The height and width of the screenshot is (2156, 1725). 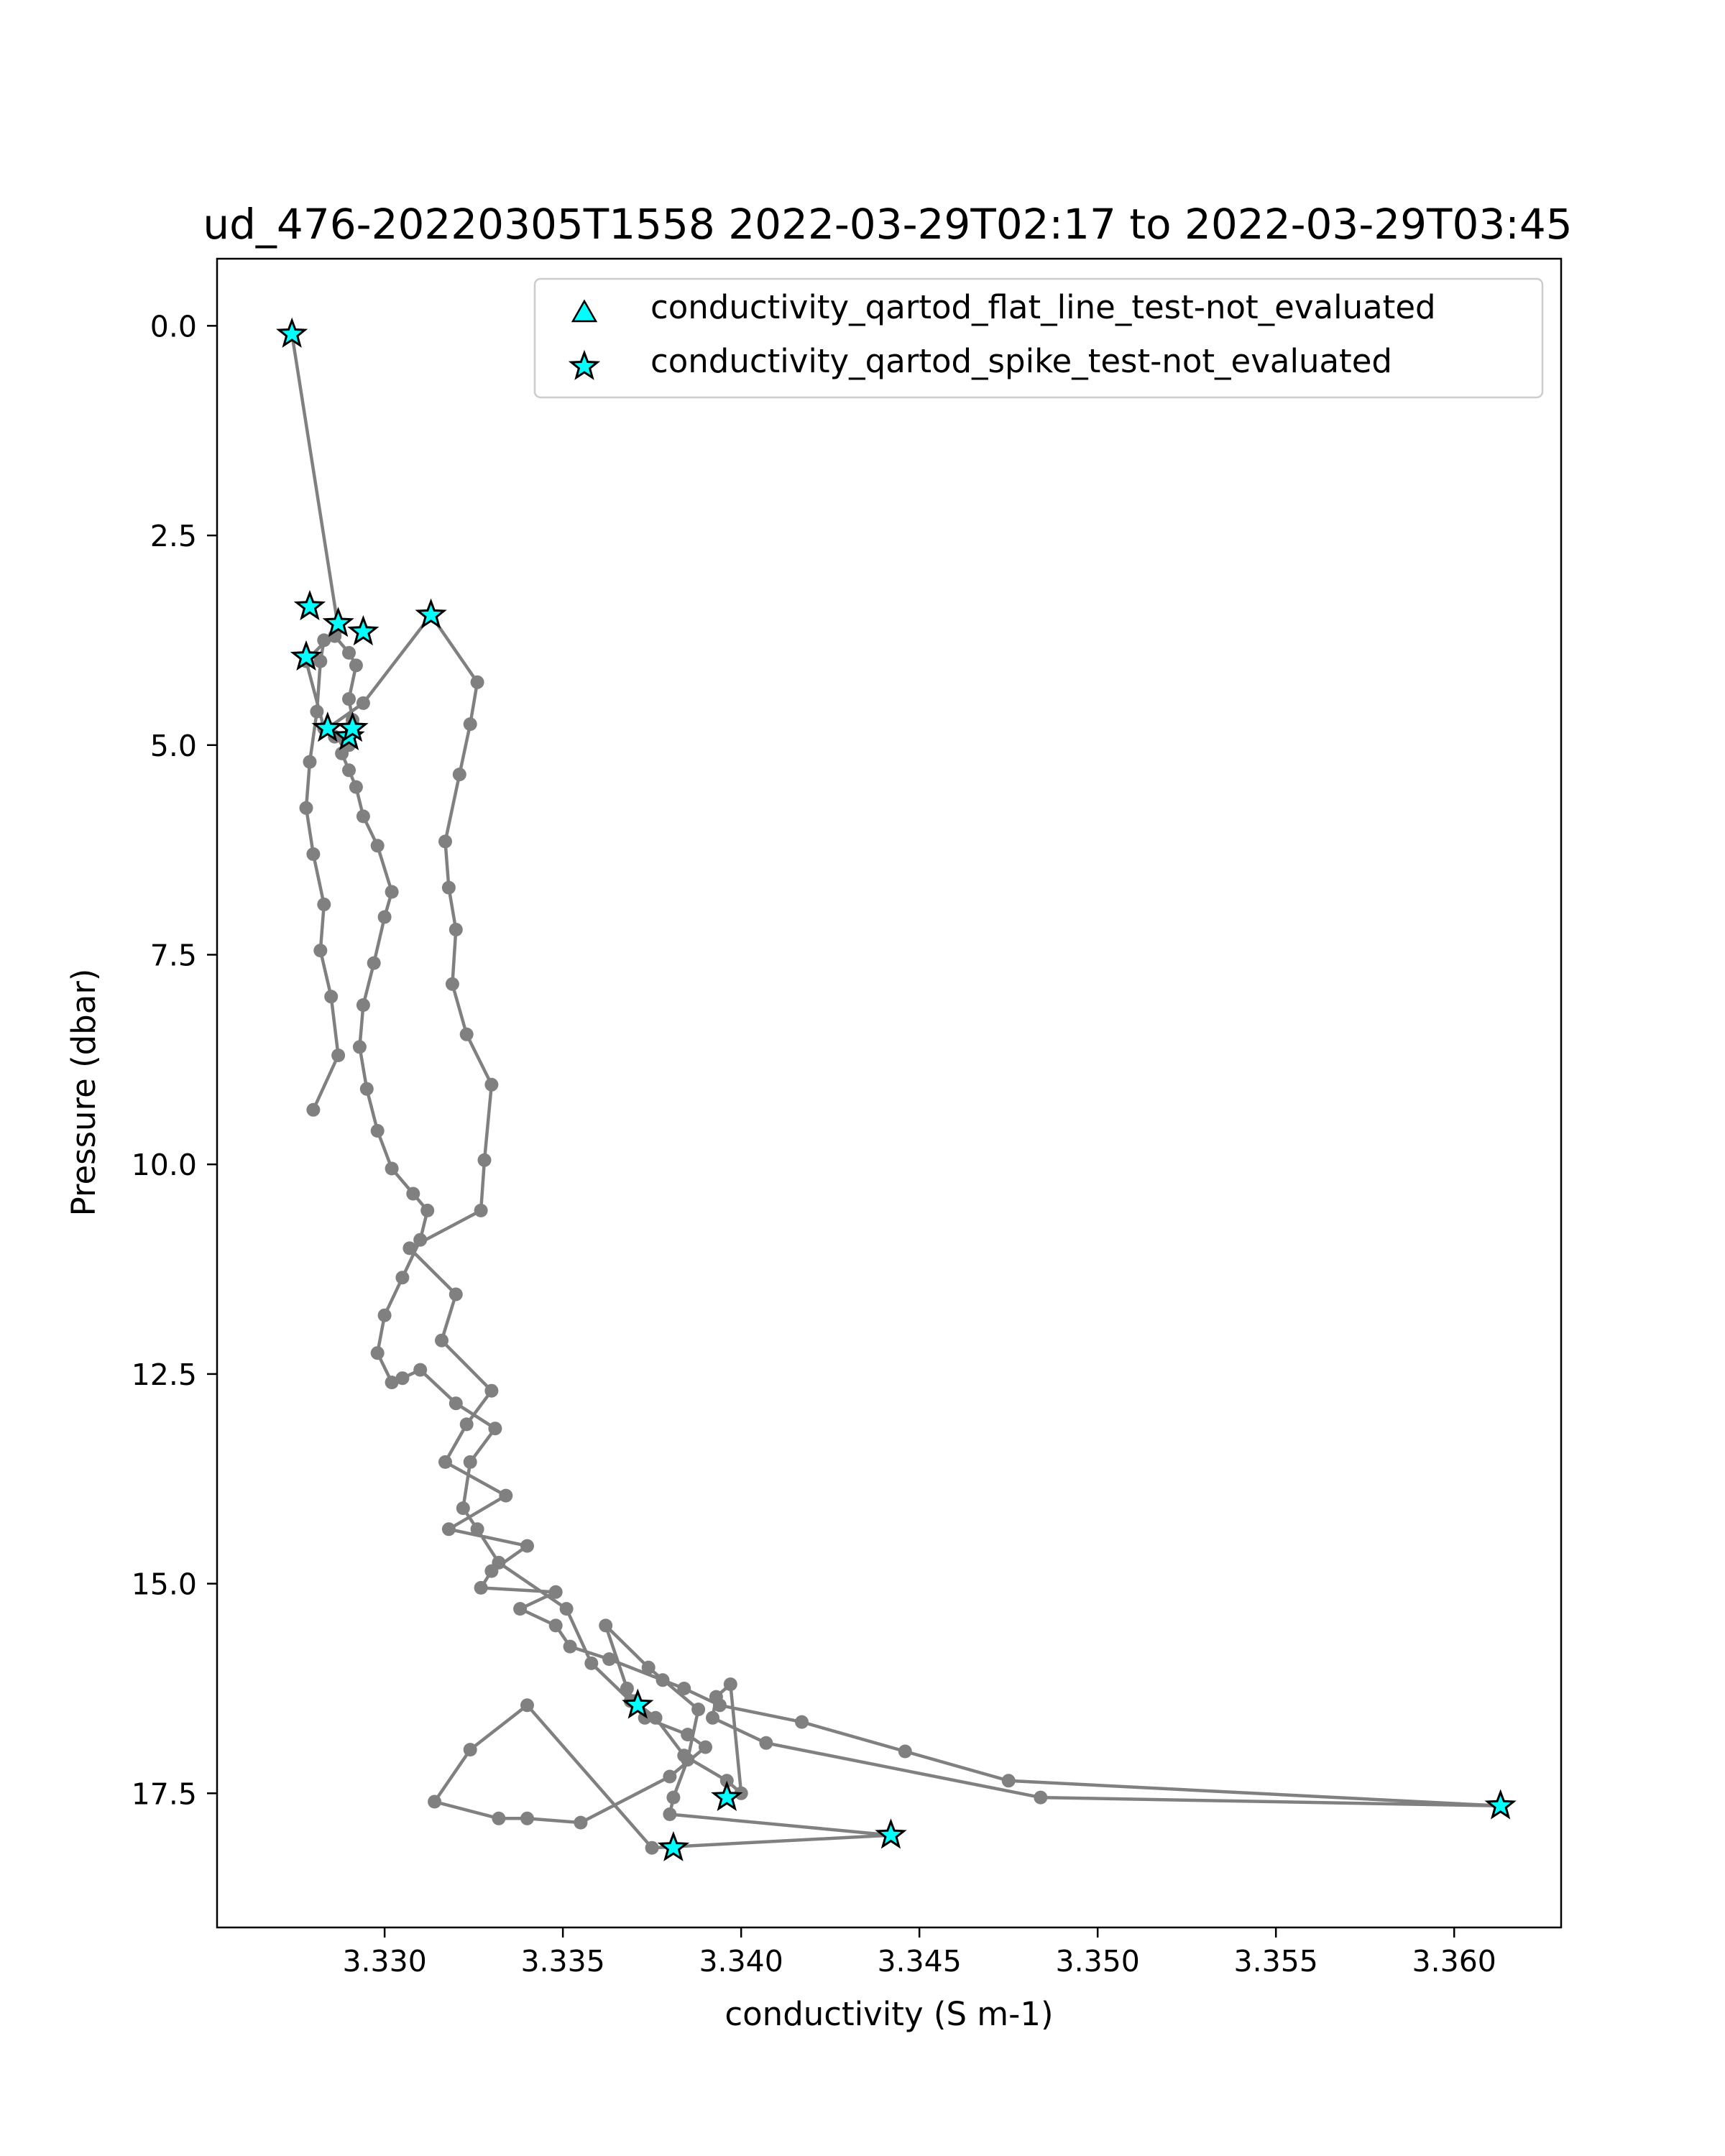 I want to click on legend-star-shape, so click(x=584, y=365).